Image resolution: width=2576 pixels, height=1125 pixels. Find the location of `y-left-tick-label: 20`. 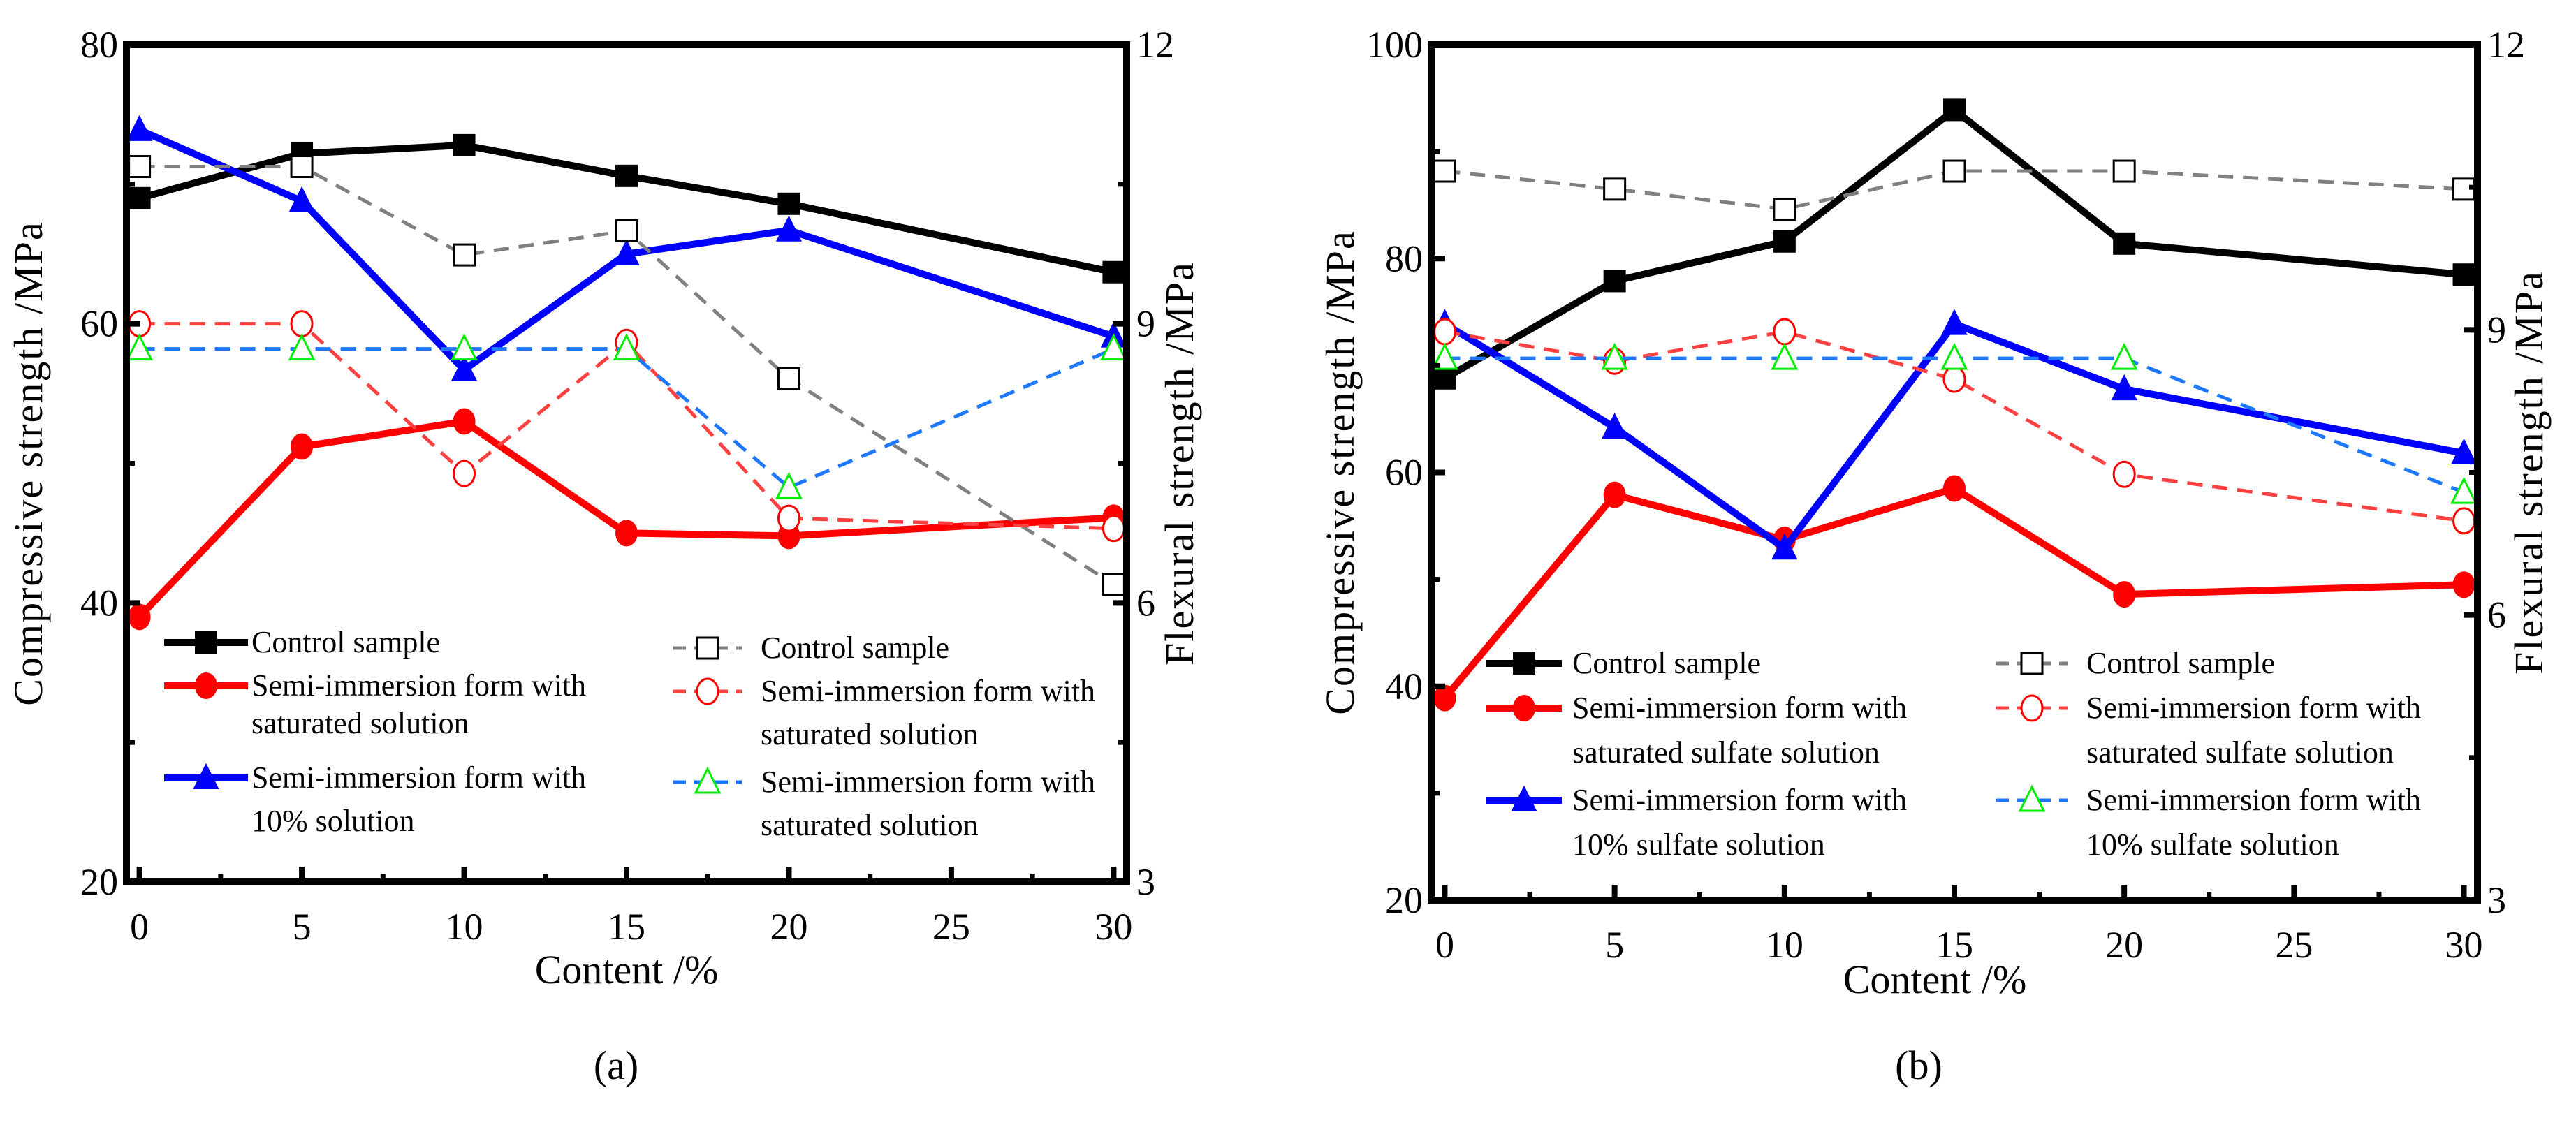

y-left-tick-label: 20 is located at coordinates (1404, 900).